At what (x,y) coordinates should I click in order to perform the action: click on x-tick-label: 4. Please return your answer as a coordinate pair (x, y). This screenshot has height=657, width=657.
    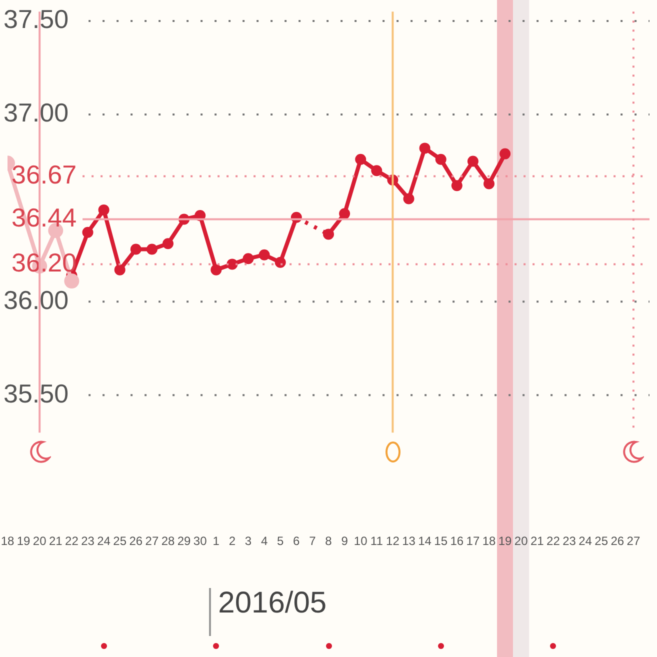
    Looking at the image, I should click on (264, 541).